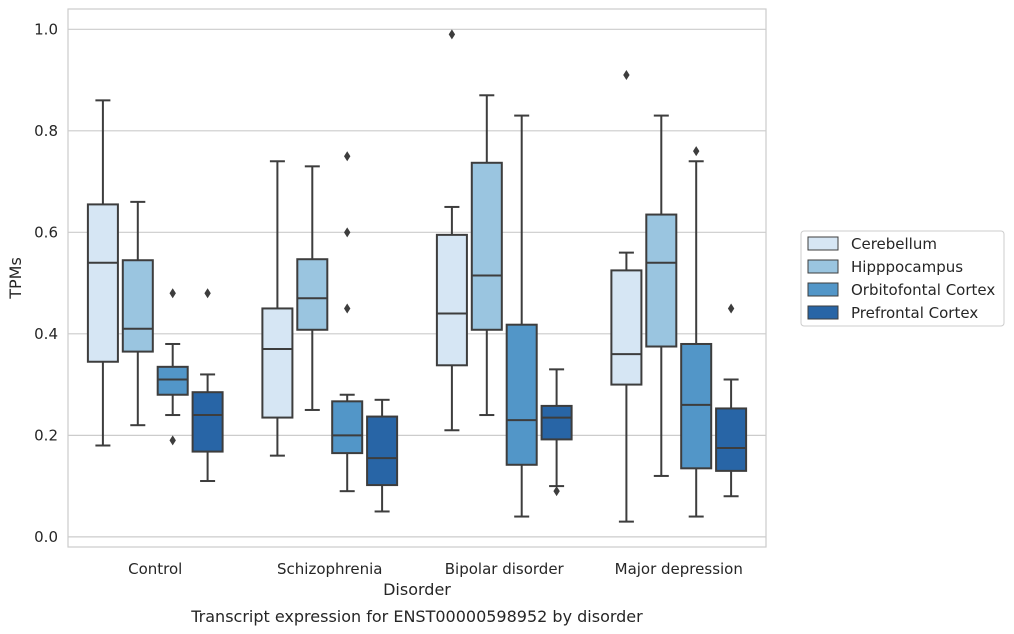 The image size is (1014, 634). I want to click on y-tick-label: 0.8, so click(46, 131).